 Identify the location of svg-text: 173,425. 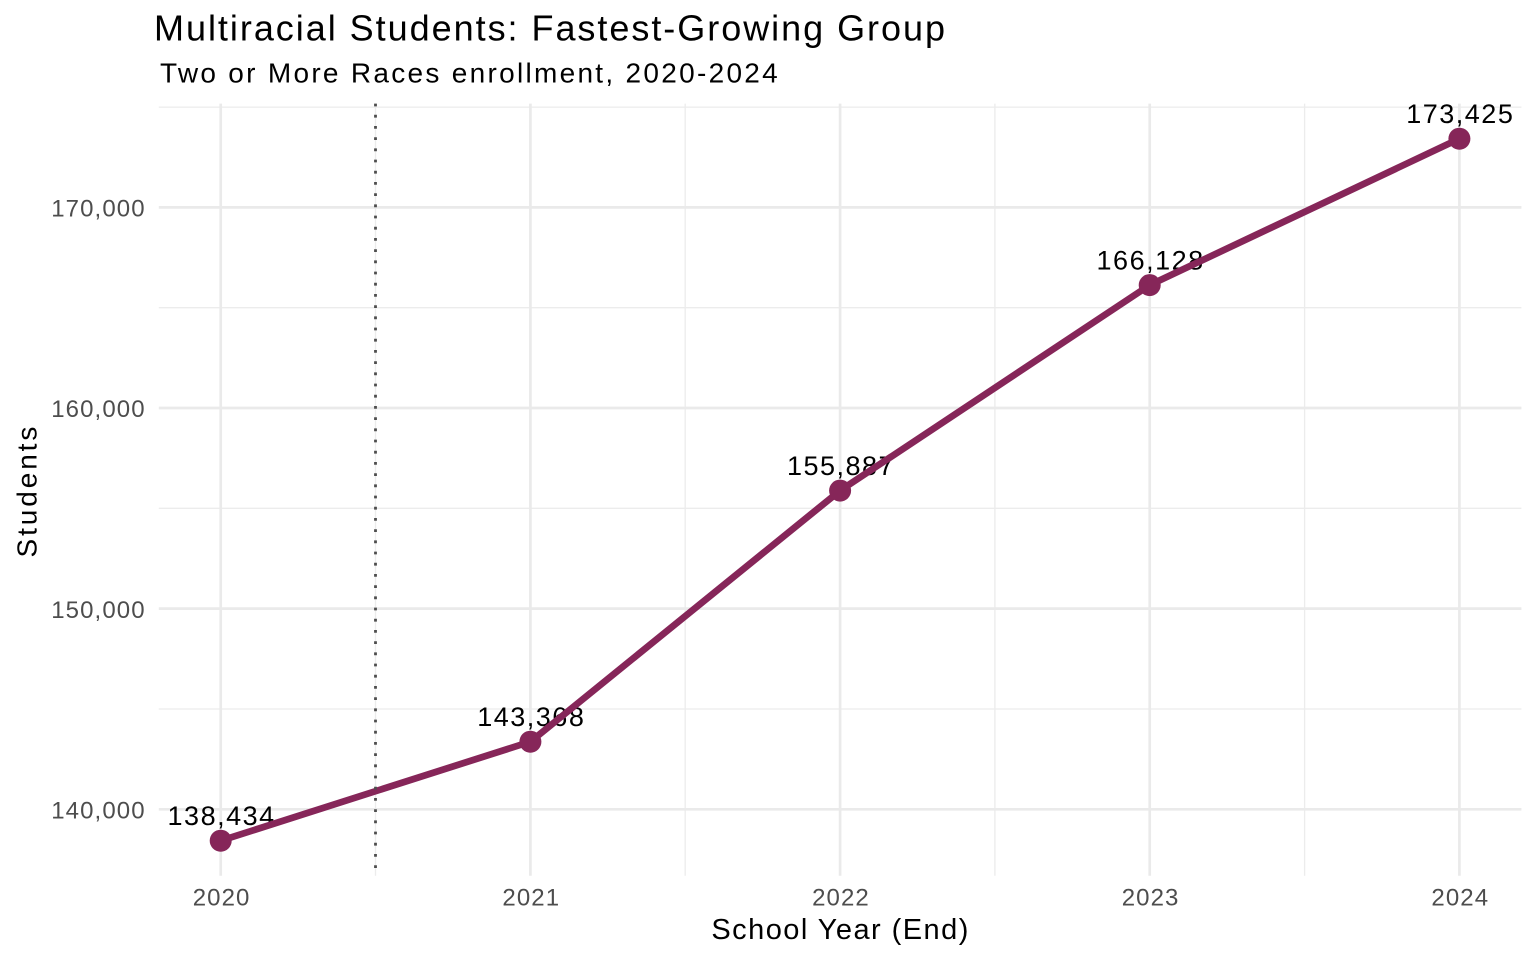
(1460, 114).